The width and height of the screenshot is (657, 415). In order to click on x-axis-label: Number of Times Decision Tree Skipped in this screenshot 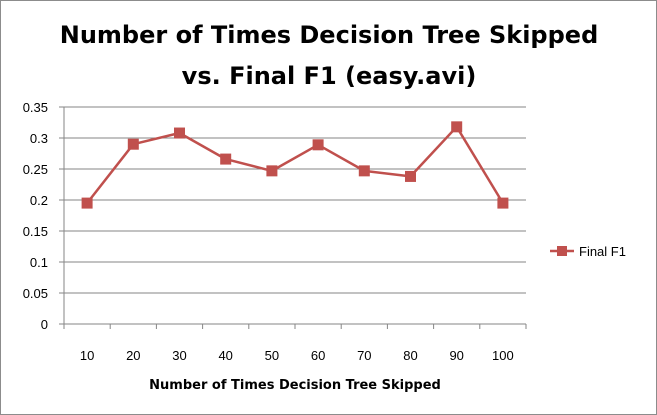, I will do `click(295, 385)`.